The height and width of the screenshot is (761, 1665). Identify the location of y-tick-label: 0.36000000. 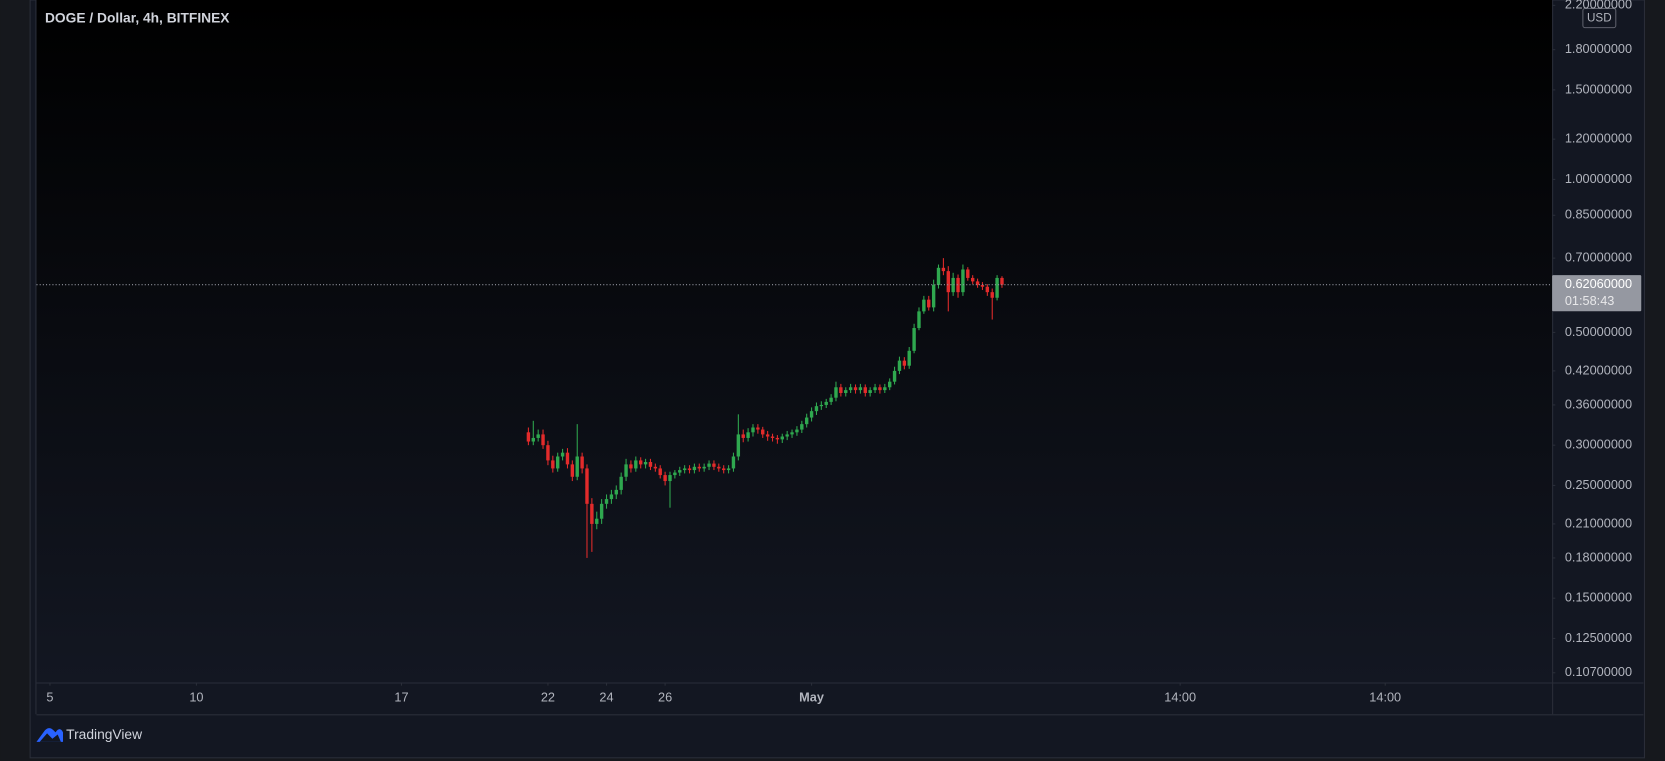
(1598, 403).